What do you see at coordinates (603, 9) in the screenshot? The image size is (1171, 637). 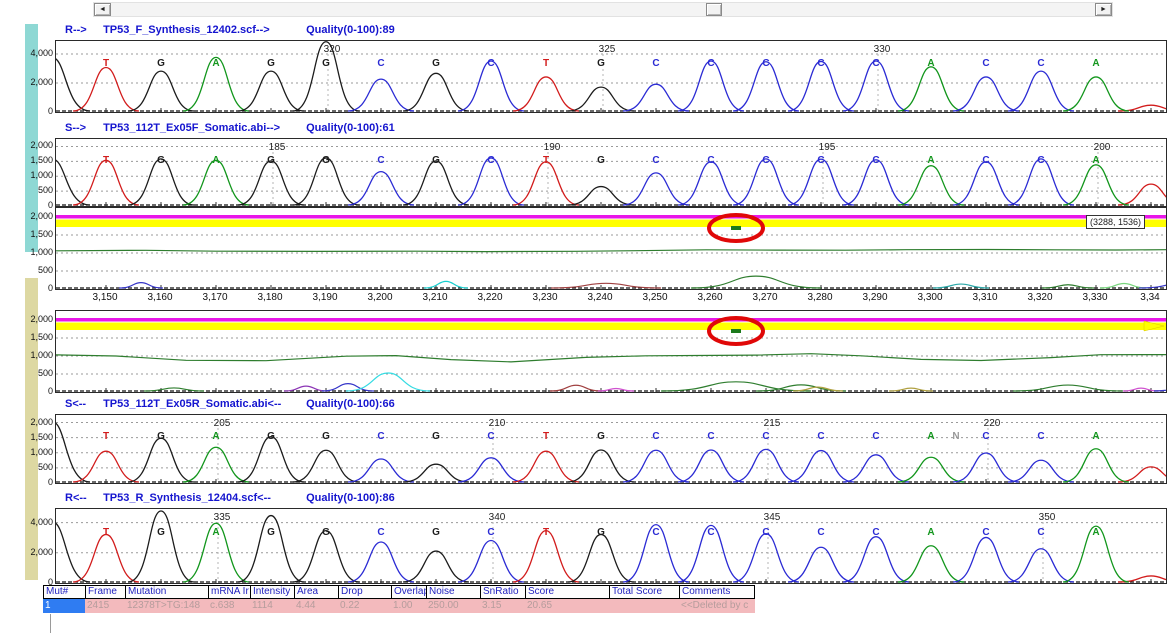 I see `horizontal-scrollbar: ◄ ►` at bounding box center [603, 9].